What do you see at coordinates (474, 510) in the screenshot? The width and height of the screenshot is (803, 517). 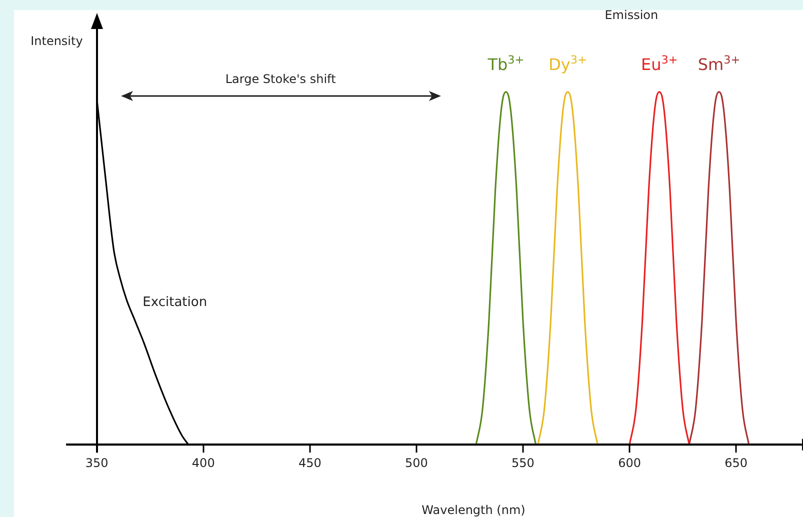 I see `x-axis-title: Wavelength (nm)` at bounding box center [474, 510].